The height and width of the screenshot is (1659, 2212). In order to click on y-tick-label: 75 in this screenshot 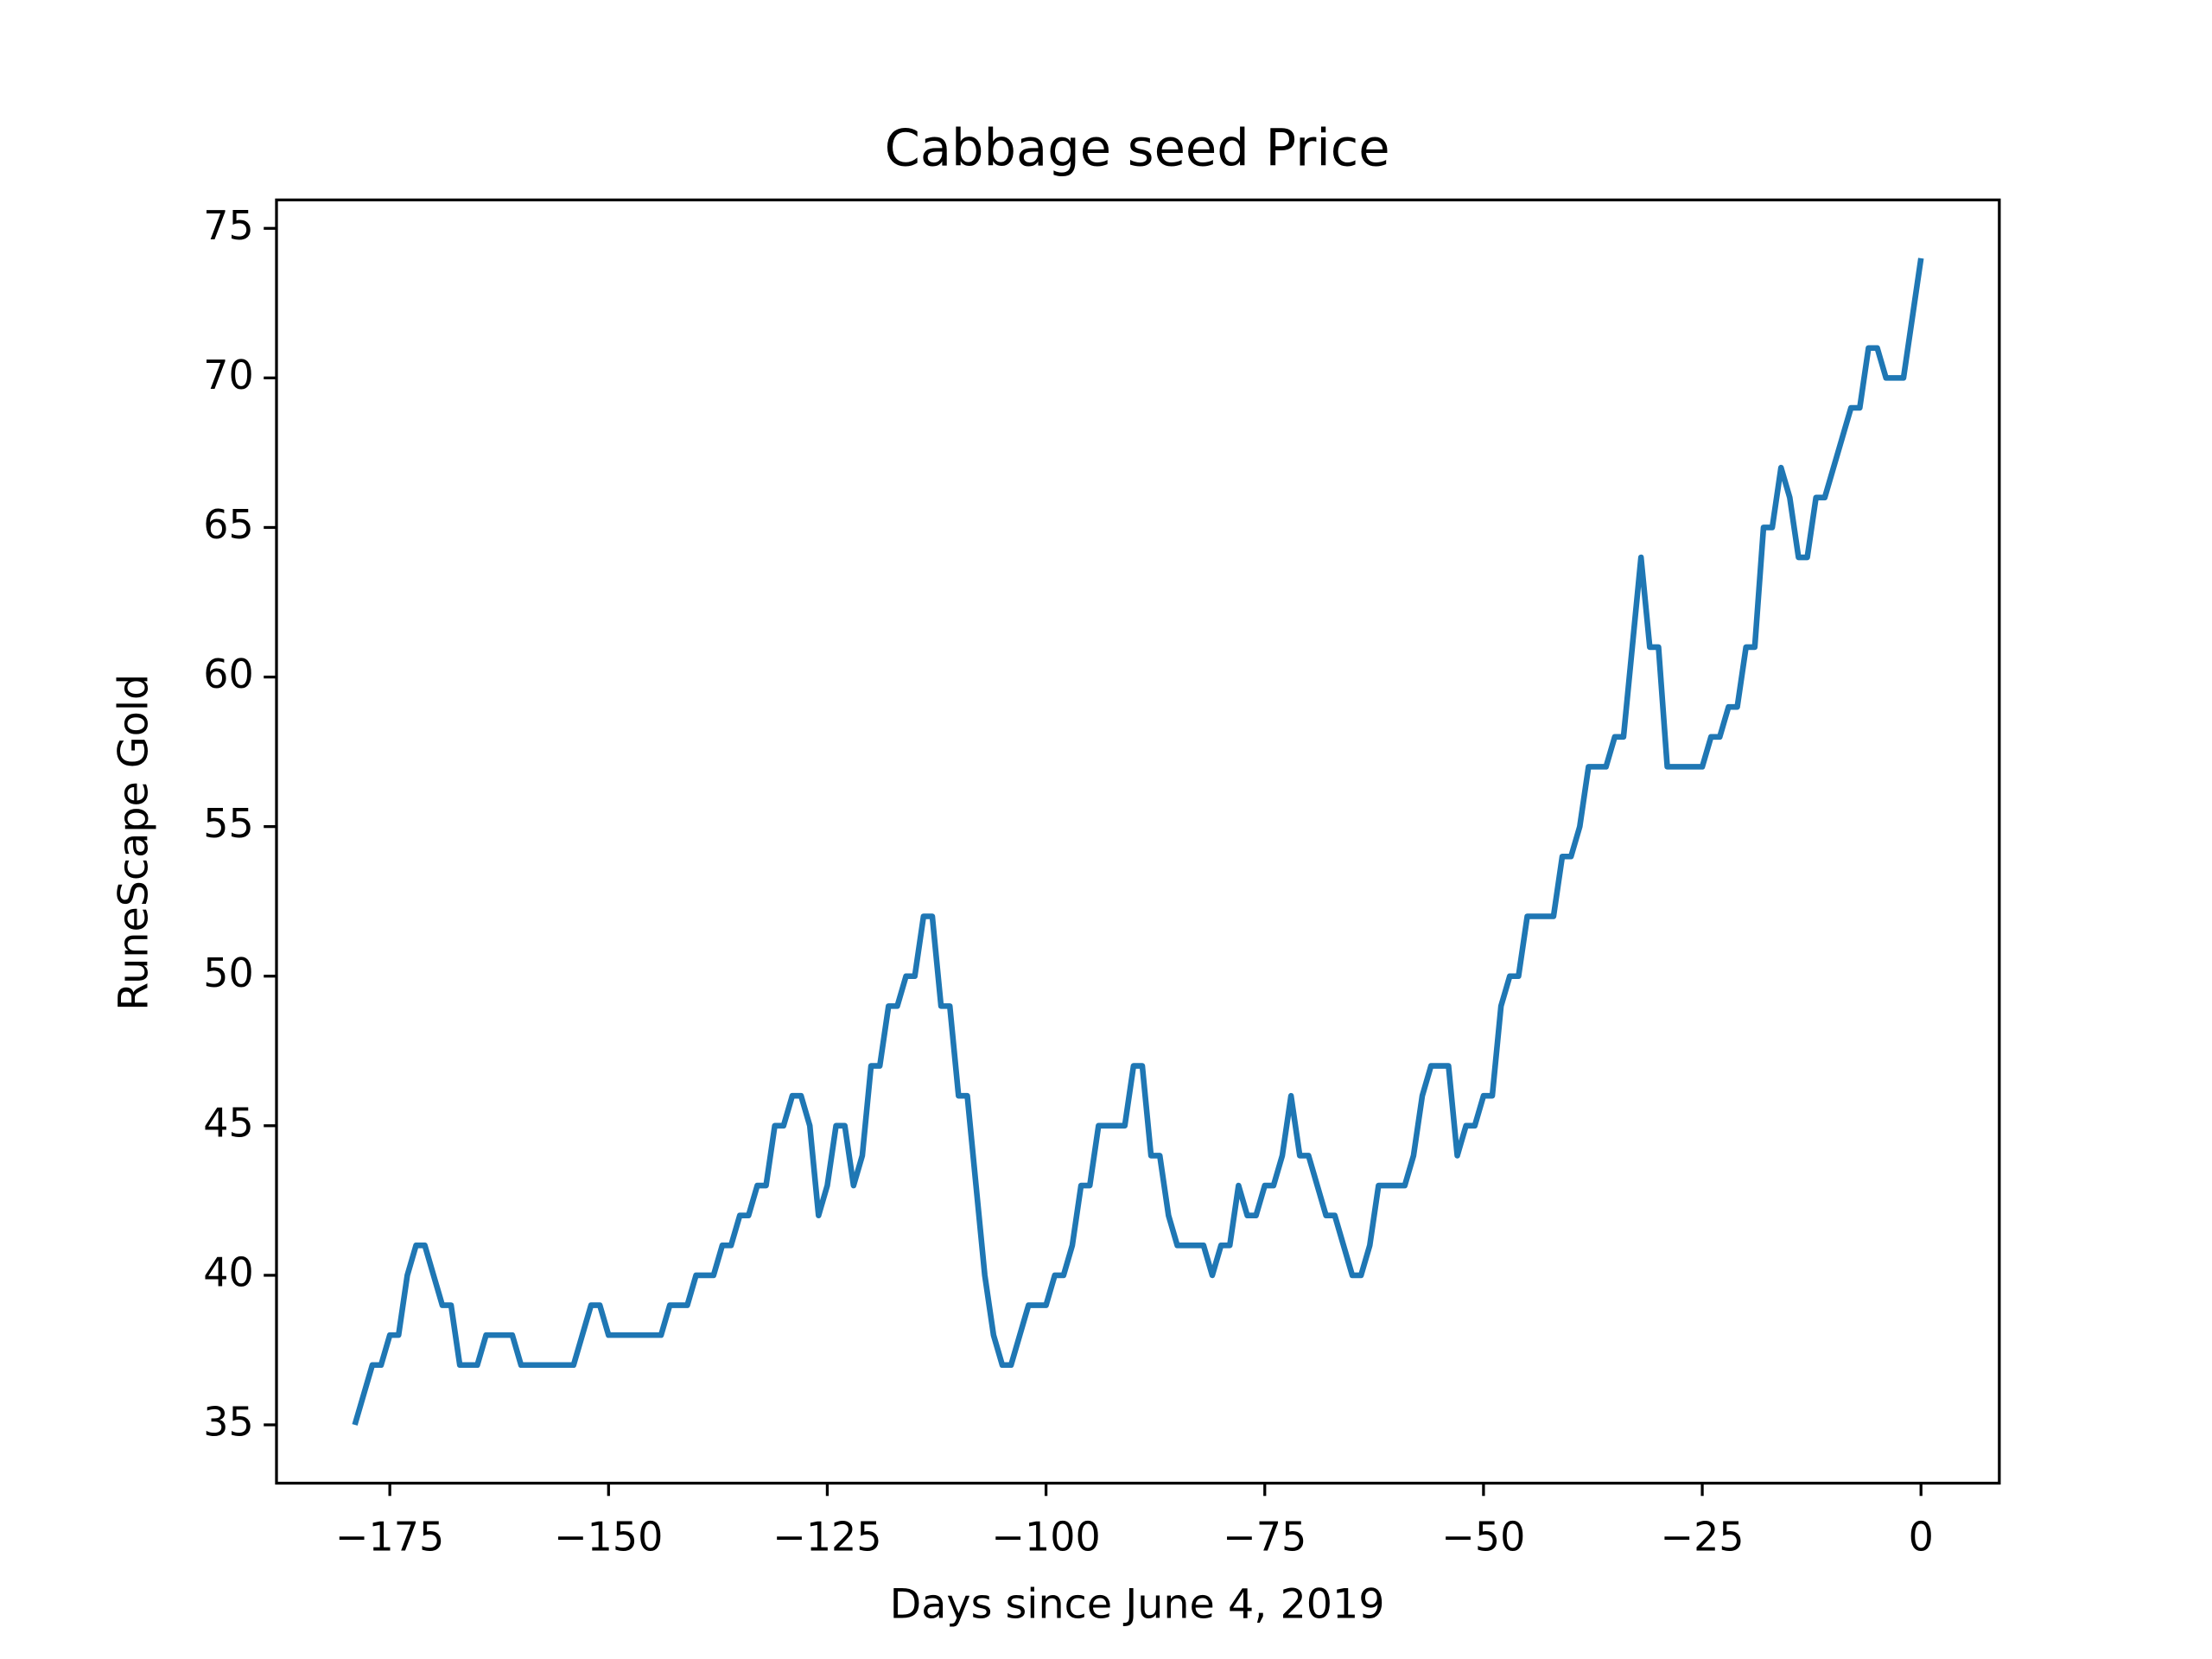, I will do `click(228, 225)`.